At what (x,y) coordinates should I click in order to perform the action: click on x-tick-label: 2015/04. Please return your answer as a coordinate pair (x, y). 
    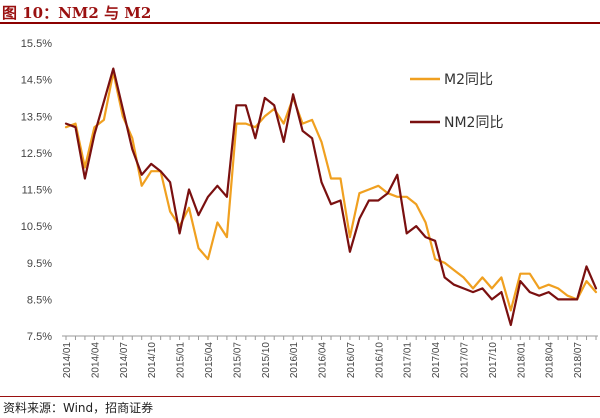
    Looking at the image, I should click on (209, 360).